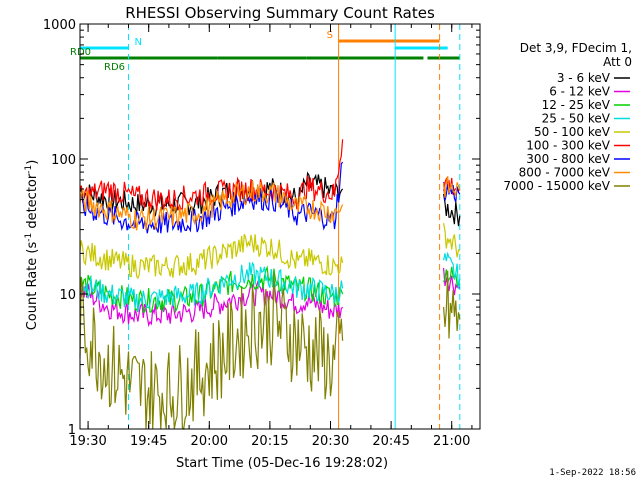  I want to click on x-tick-label: 19:45, so click(148, 441).